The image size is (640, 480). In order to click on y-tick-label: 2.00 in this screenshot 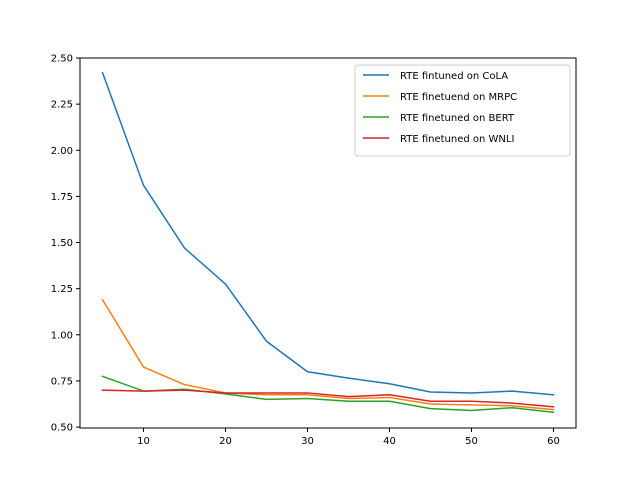, I will do `click(62, 151)`.